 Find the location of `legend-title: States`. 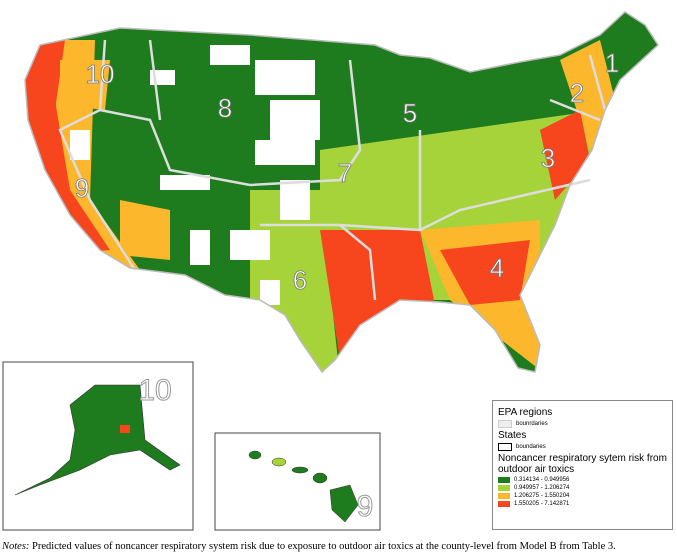

legend-title: States is located at coordinates (512, 435).